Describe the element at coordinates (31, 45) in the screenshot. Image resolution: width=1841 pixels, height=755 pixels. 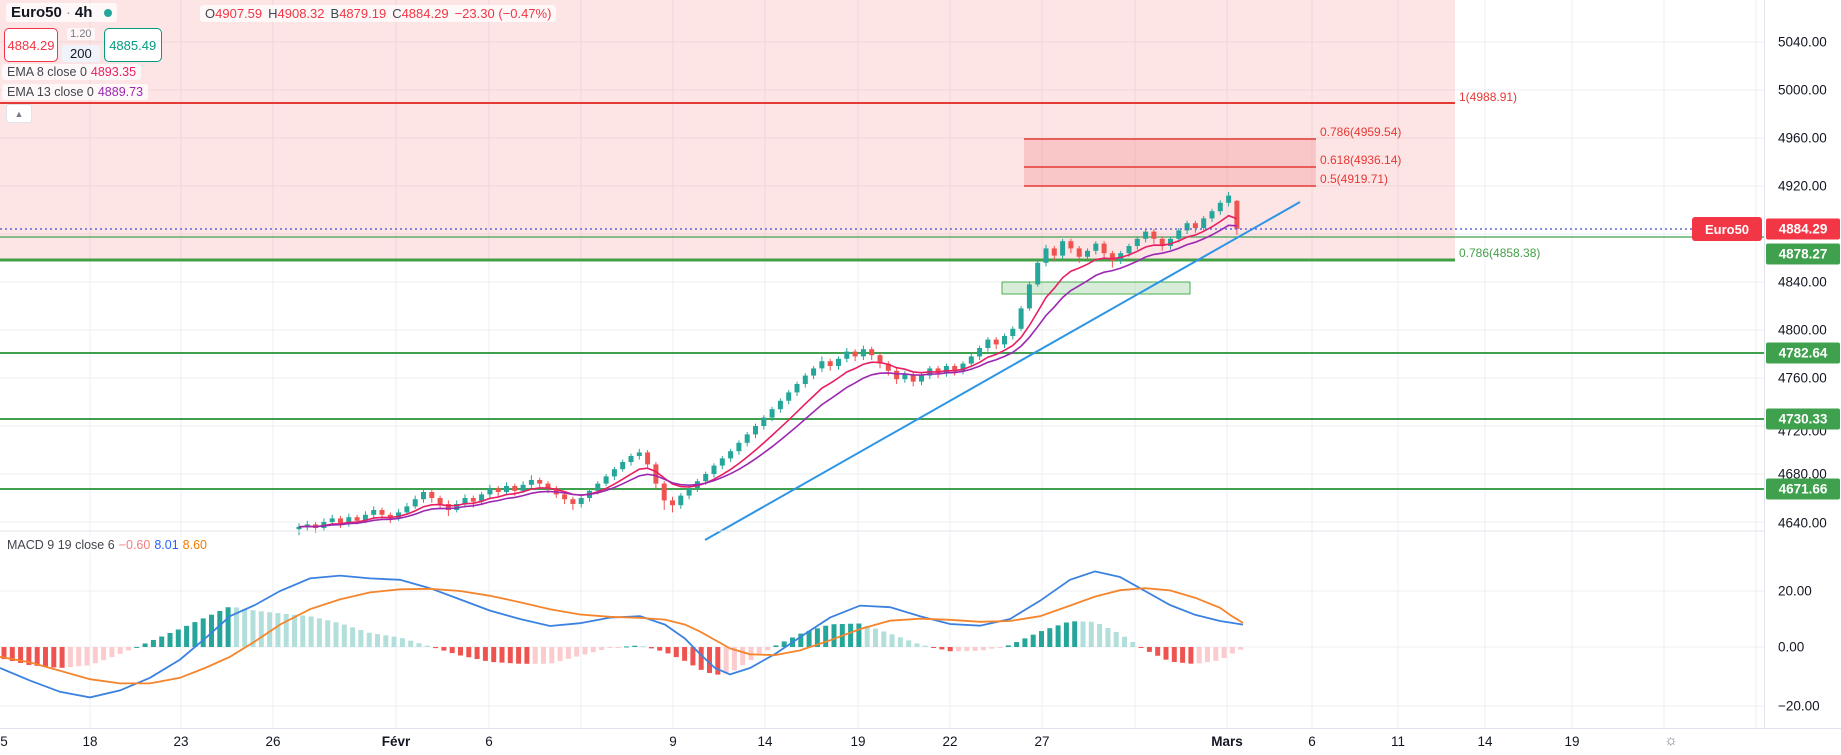
I see `sell-button: 4884.29` at that location.